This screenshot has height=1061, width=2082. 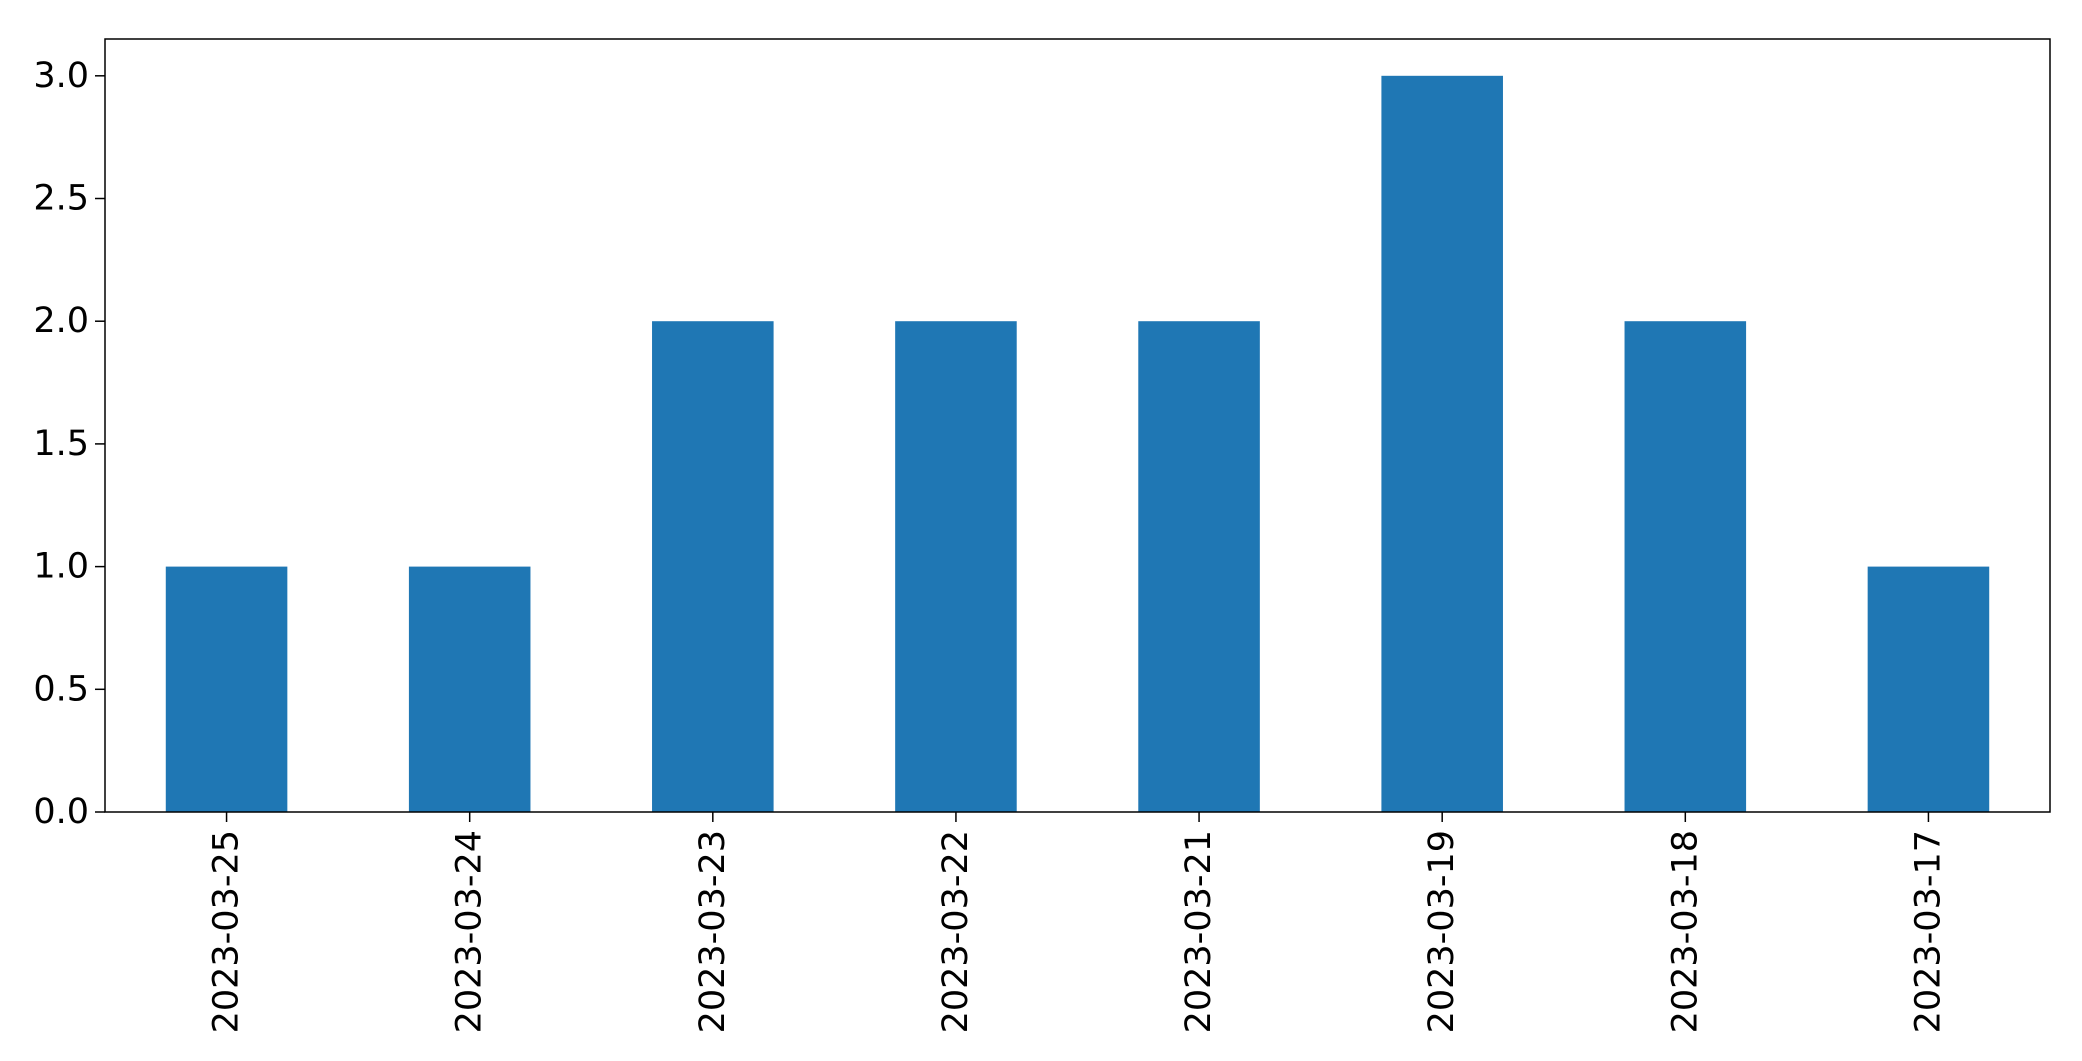 I want to click on x-tick-label: 2023-03-23, so click(x=713, y=931).